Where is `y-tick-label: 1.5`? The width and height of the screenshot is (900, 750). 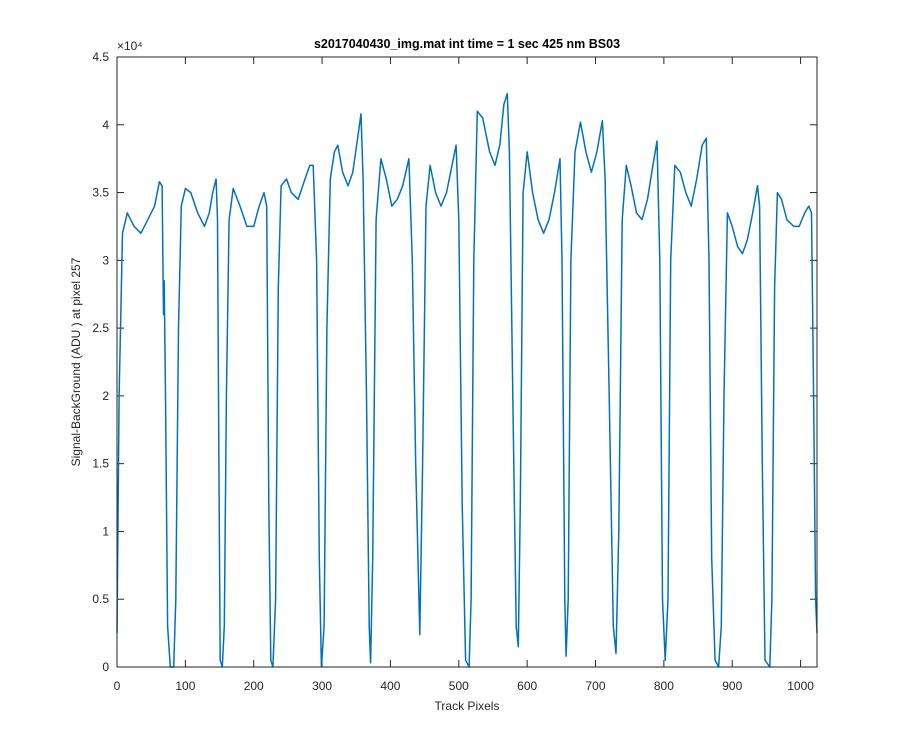
y-tick-label: 1.5 is located at coordinates (100, 464).